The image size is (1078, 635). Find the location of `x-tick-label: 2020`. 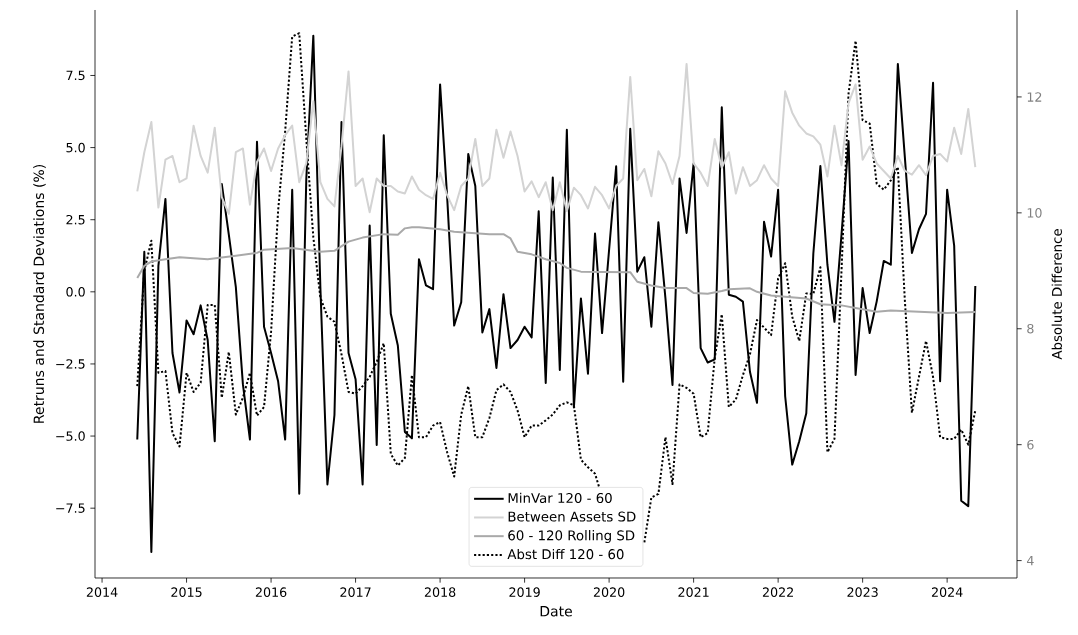

x-tick-label: 2020 is located at coordinates (609, 592).